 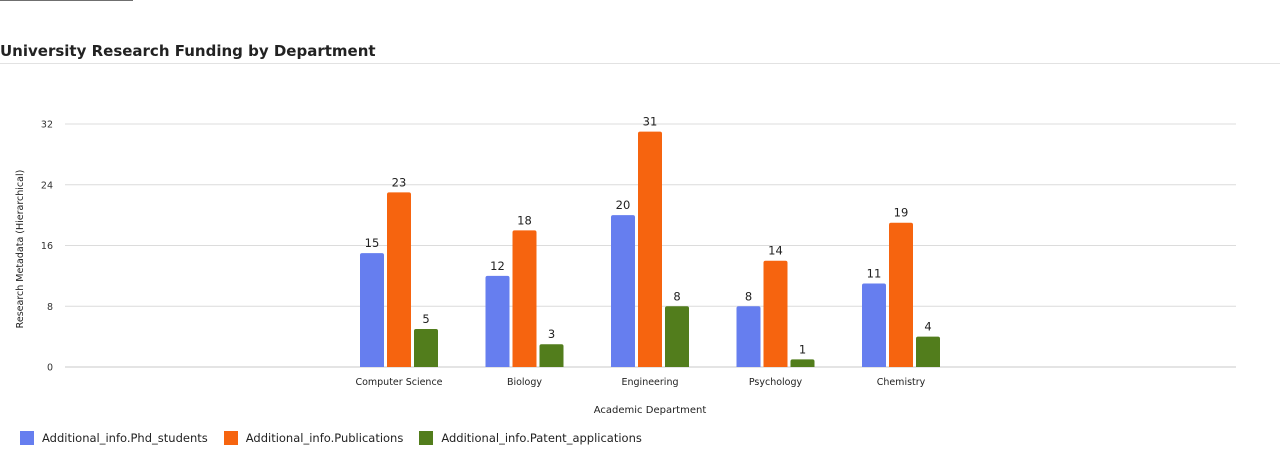 I want to click on data-label: 31, so click(x=650, y=122).